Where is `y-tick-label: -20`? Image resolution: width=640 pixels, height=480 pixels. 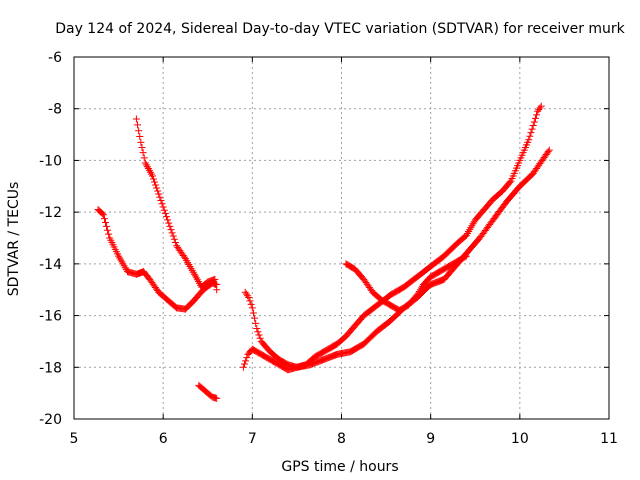
y-tick-label: -20 is located at coordinates (50, 420).